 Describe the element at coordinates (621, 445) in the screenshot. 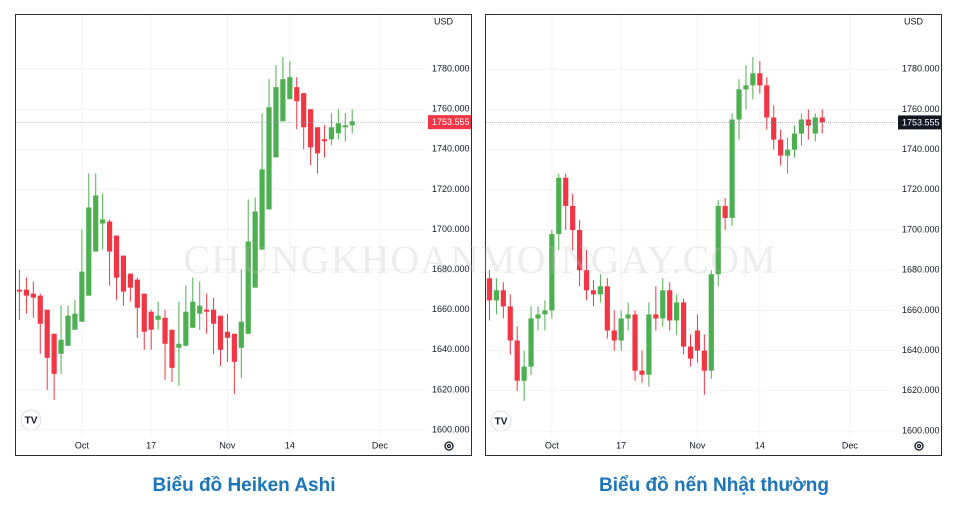

I see `x-tick-label: 17` at that location.